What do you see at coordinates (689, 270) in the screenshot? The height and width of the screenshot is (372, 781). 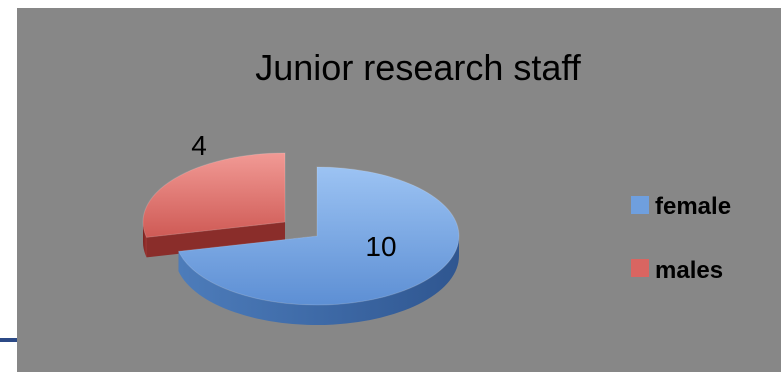 I see `legend-label-males: males` at bounding box center [689, 270].